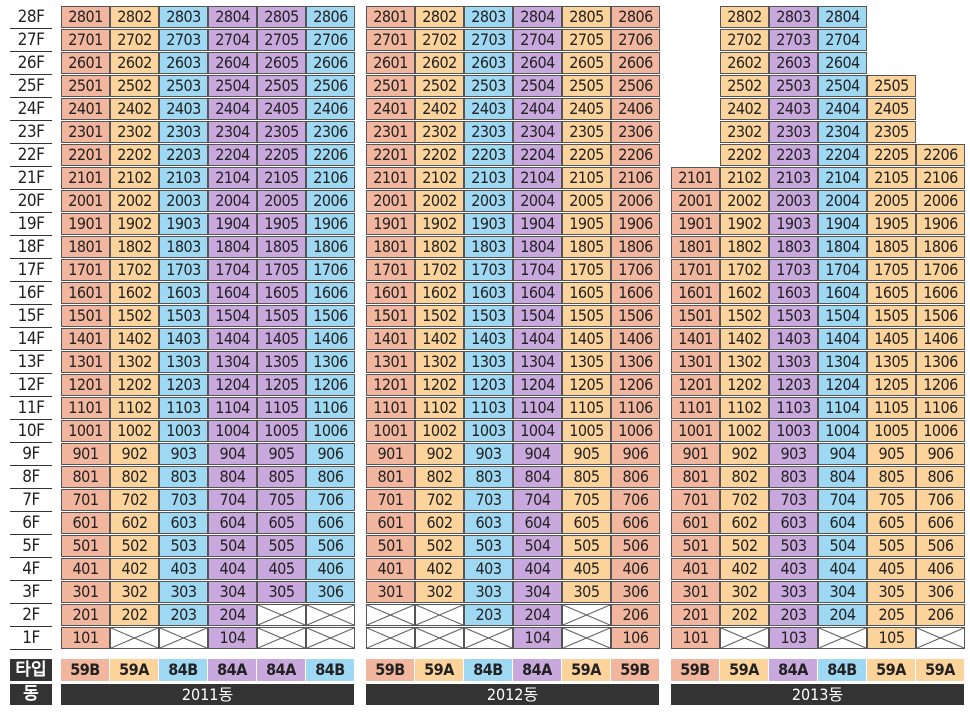  Describe the element at coordinates (390, 477) in the screenshot. I see `unit-cell: 801` at that location.